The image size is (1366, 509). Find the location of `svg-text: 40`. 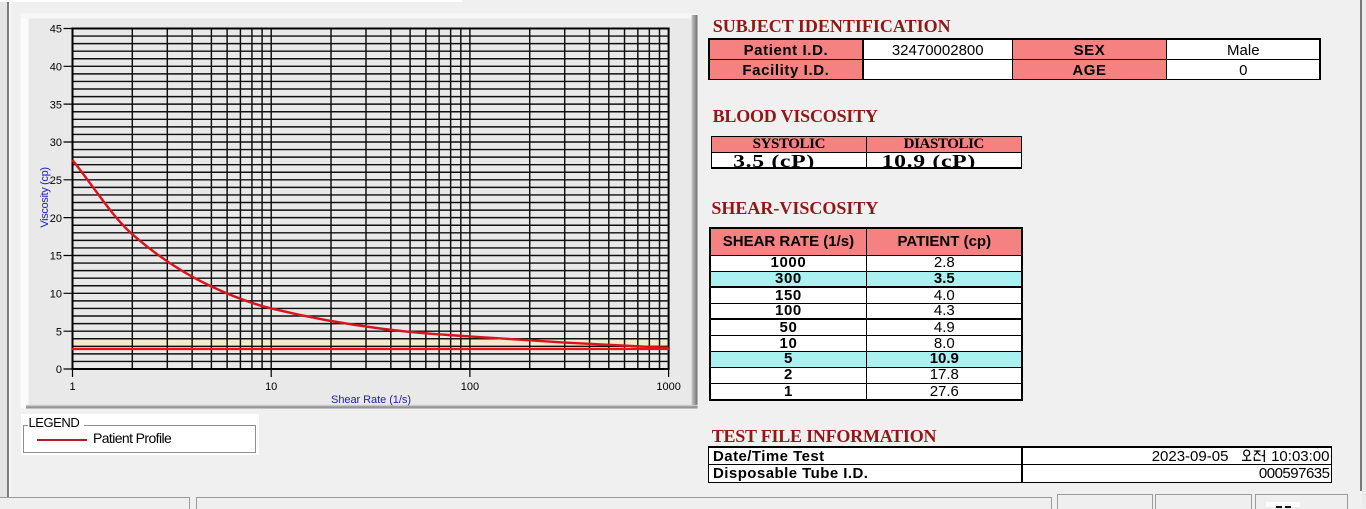

svg-text: 40 is located at coordinates (56, 68).